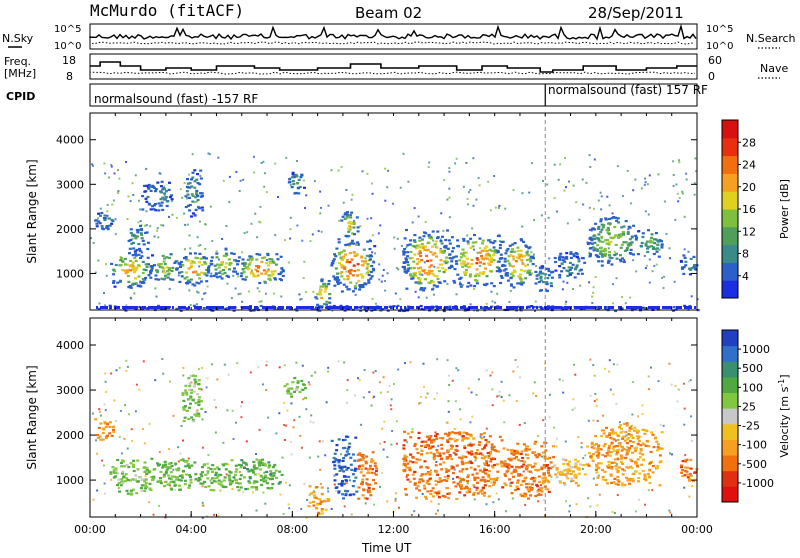 The height and width of the screenshot is (558, 800). What do you see at coordinates (758, 483) in the screenshot?
I see `colorbar-tick-label: -1000` at bounding box center [758, 483].